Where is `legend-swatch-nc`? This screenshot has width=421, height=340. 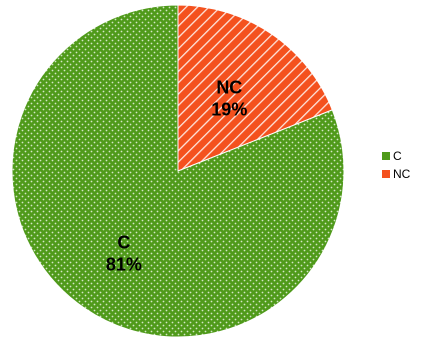
legend-swatch-nc is located at coordinates (386, 174).